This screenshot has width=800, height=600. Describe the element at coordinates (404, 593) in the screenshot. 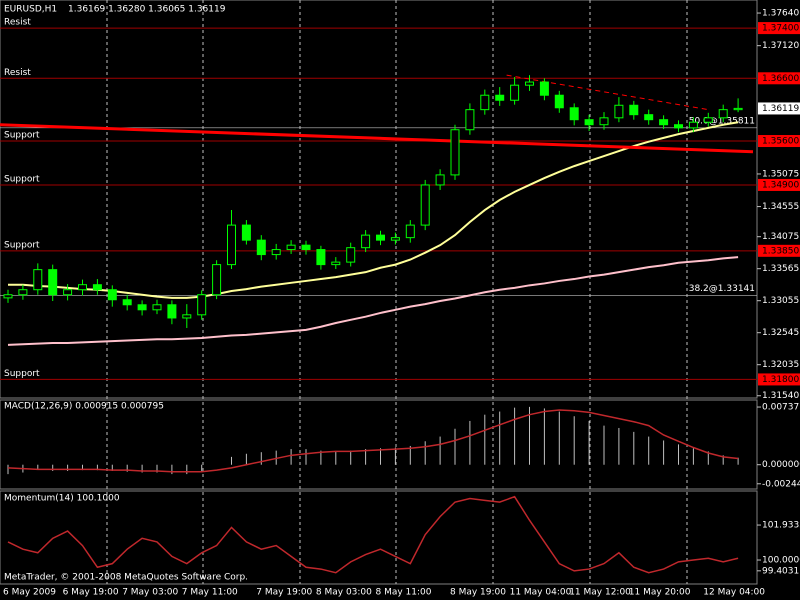

I see `x-tick-label: 8 May 11:00` at that location.